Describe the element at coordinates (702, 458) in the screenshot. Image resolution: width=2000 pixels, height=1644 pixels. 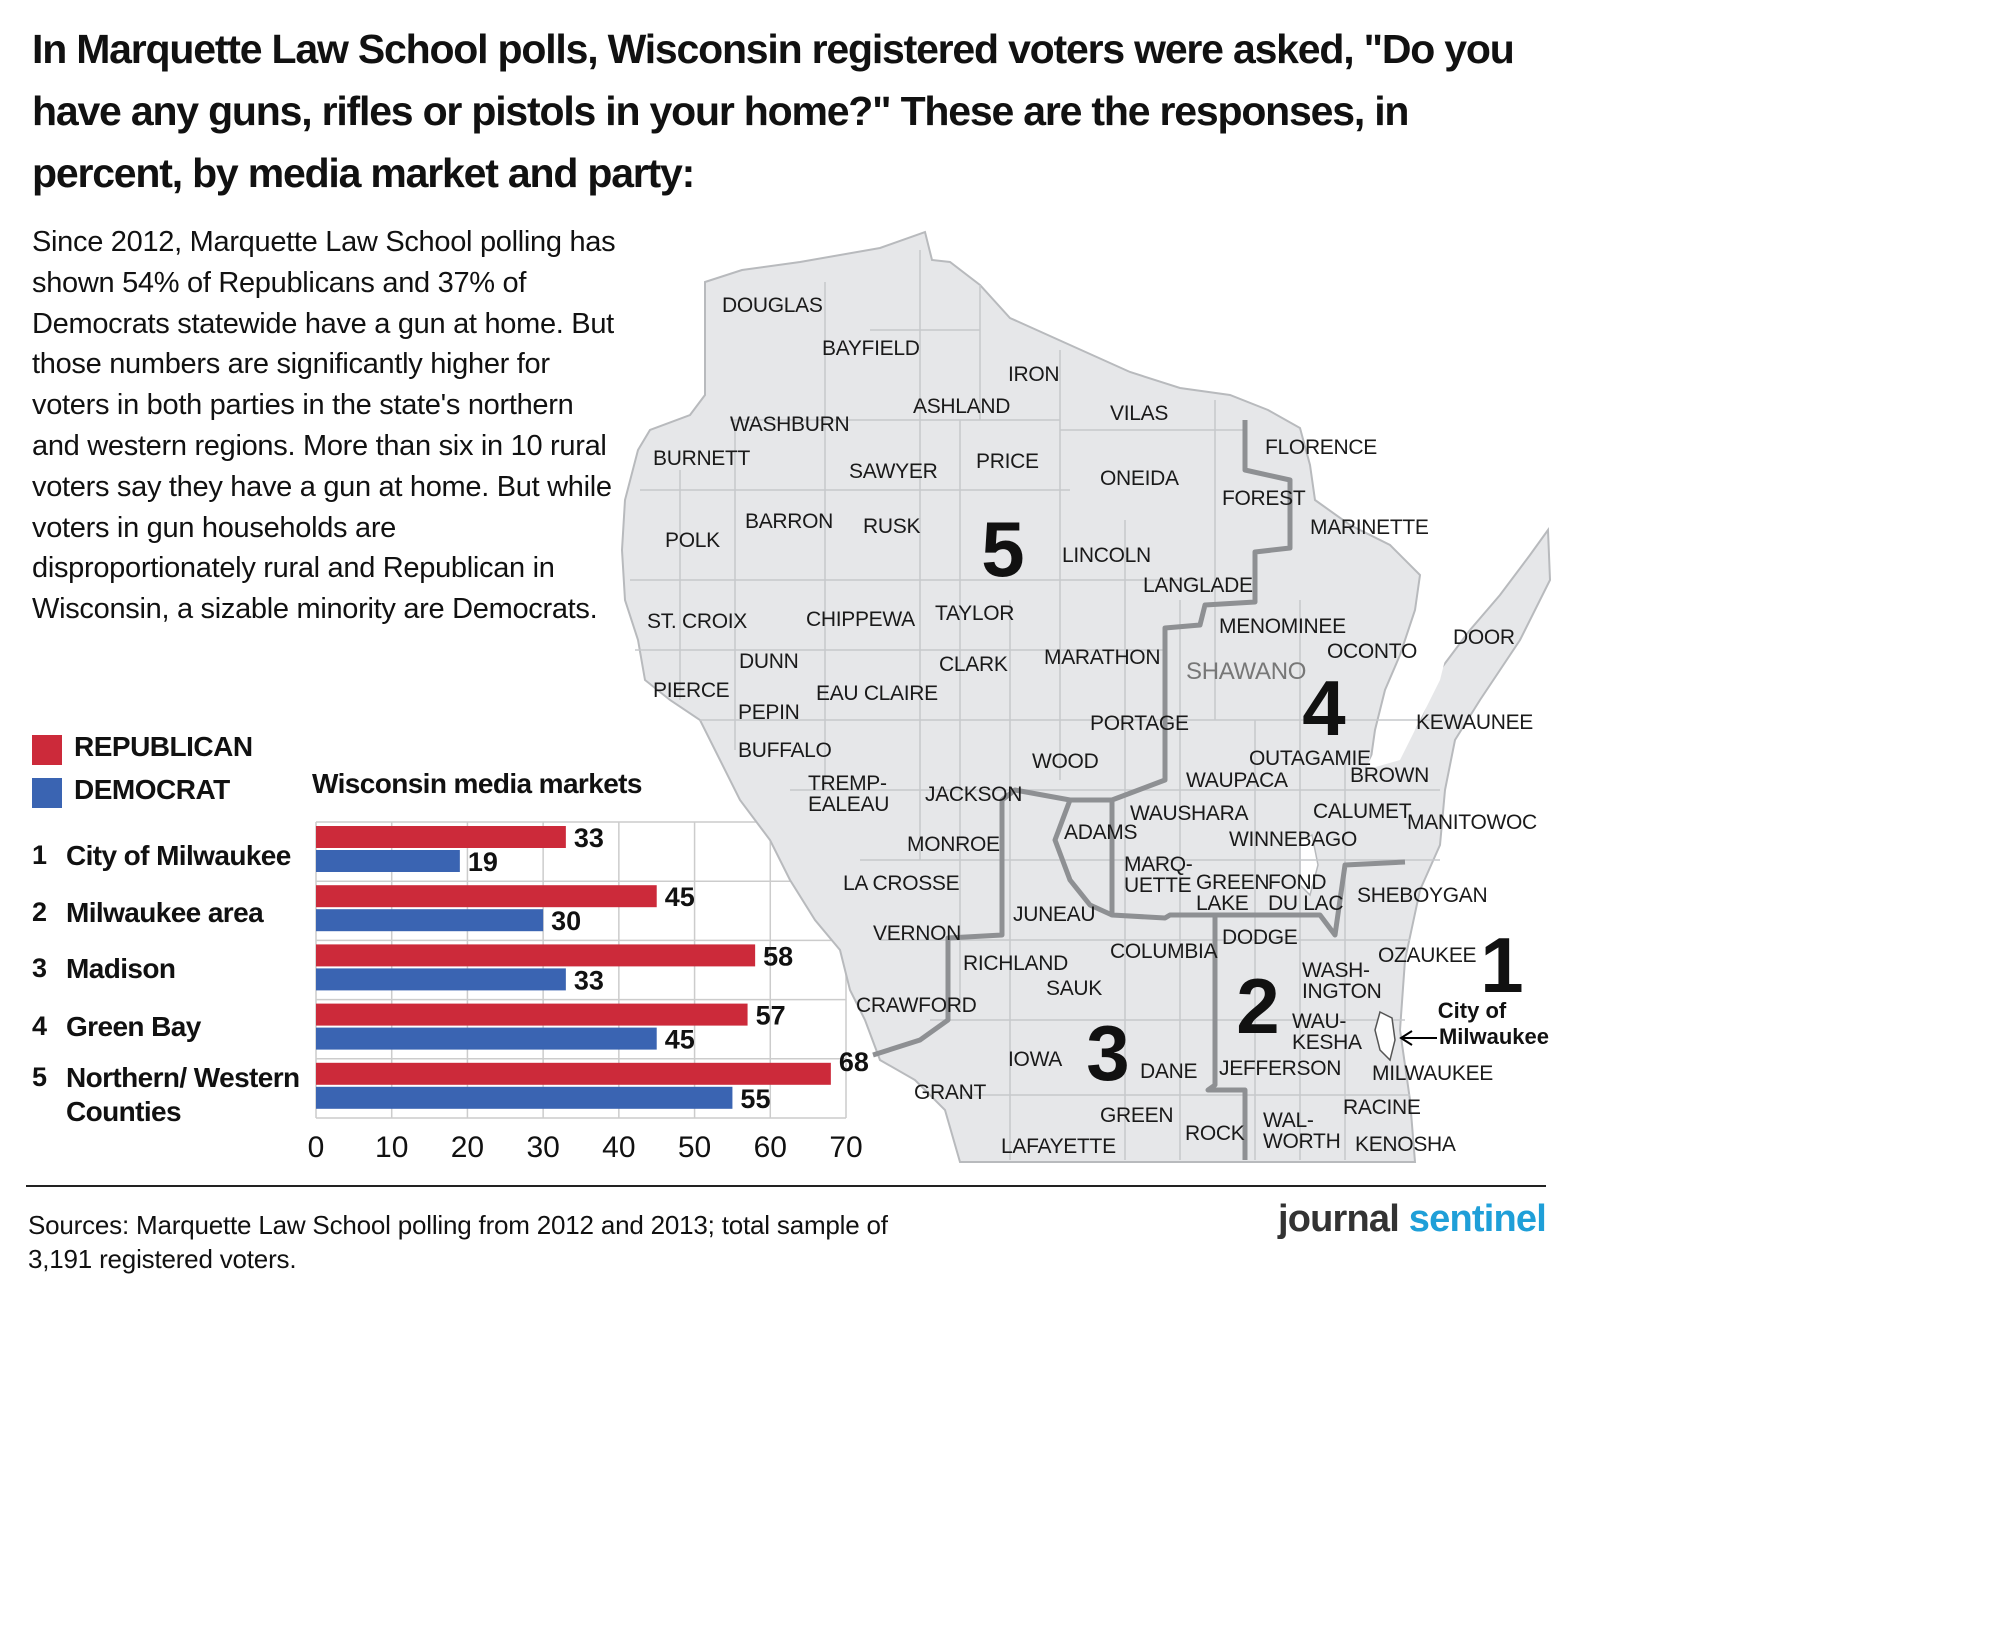
I see `county-label: BURNETT` at that location.